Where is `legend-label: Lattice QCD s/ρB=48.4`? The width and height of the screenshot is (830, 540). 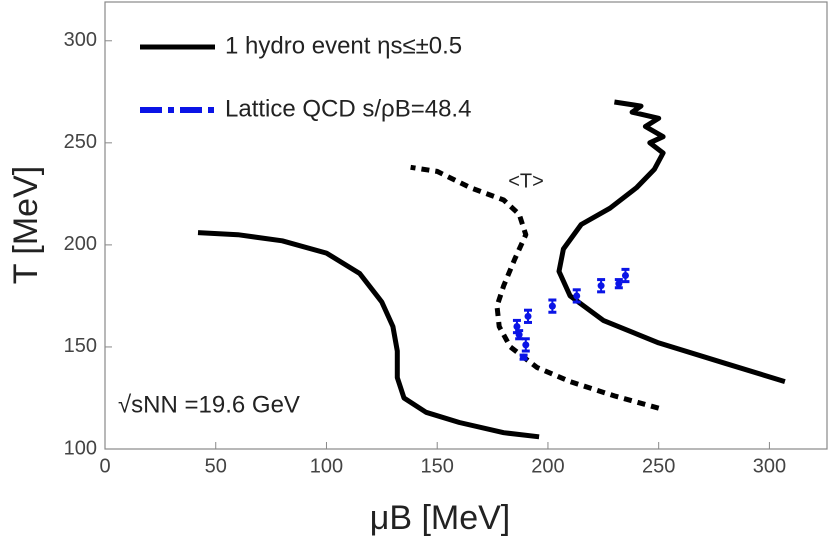 legend-label: Lattice QCD s/ρB=48.4 is located at coordinates (348, 108).